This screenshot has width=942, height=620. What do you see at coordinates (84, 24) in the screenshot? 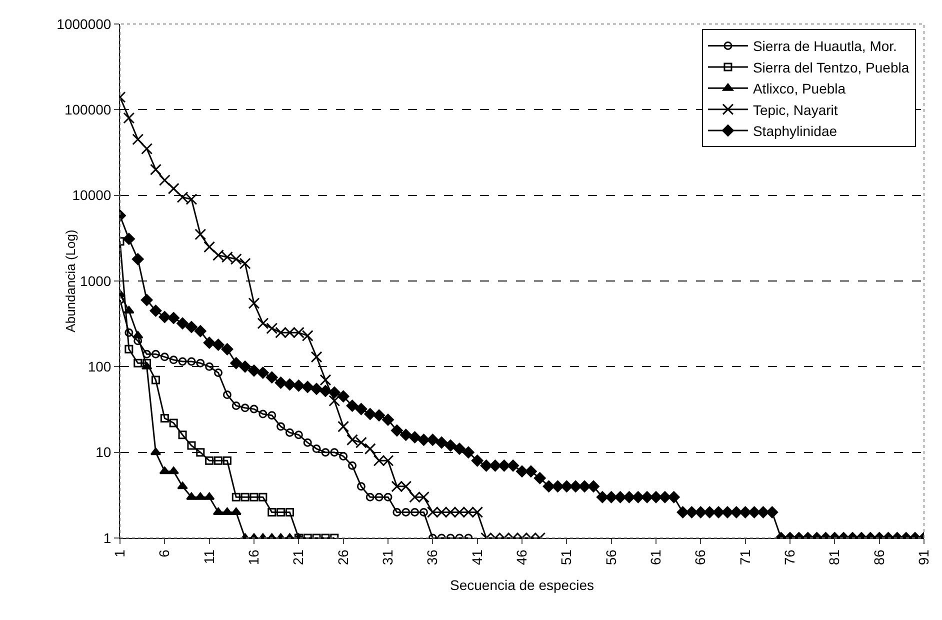
I see `y-tick-label: 1000000` at bounding box center [84, 24].